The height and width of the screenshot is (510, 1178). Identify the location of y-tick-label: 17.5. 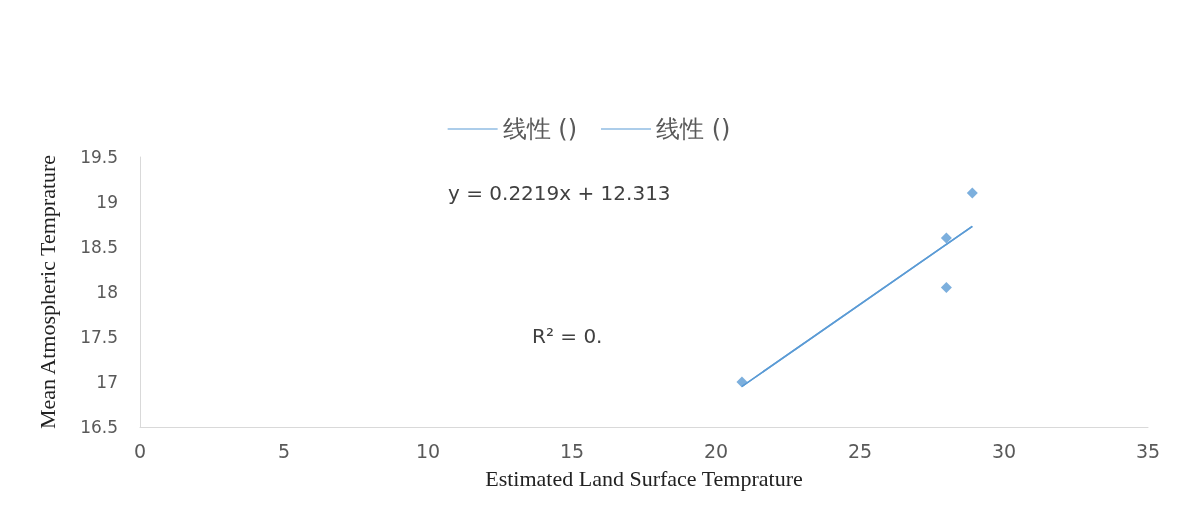
(99, 337).